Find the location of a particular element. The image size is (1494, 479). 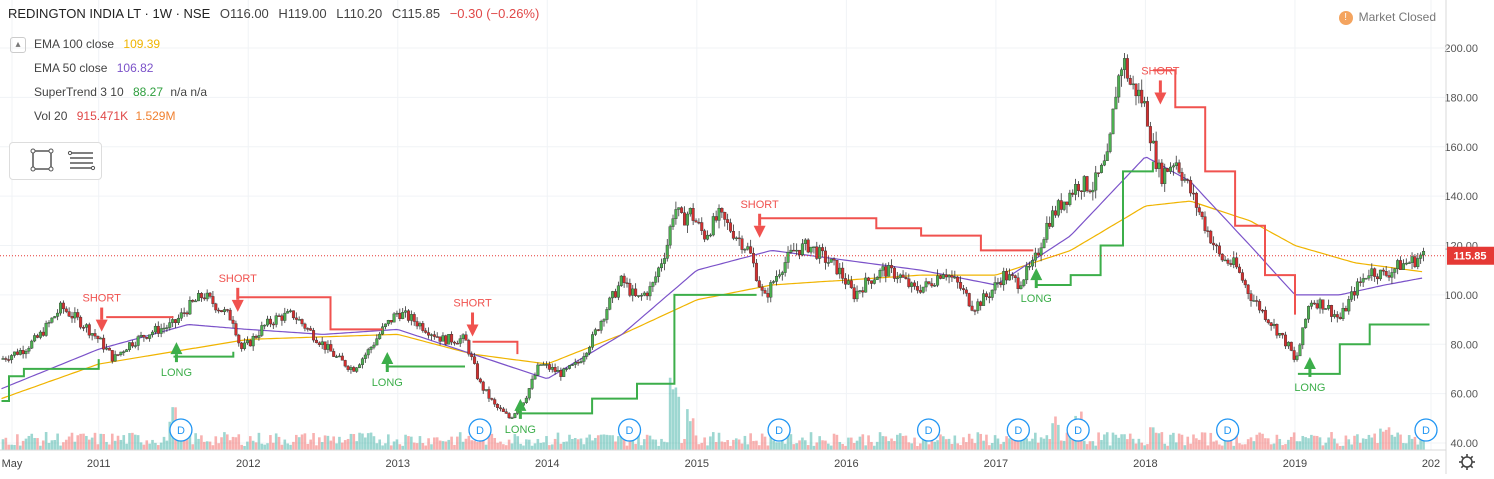

symbol-title: REDINGTON INDIA LT · 1W · NSE is located at coordinates (109, 13).